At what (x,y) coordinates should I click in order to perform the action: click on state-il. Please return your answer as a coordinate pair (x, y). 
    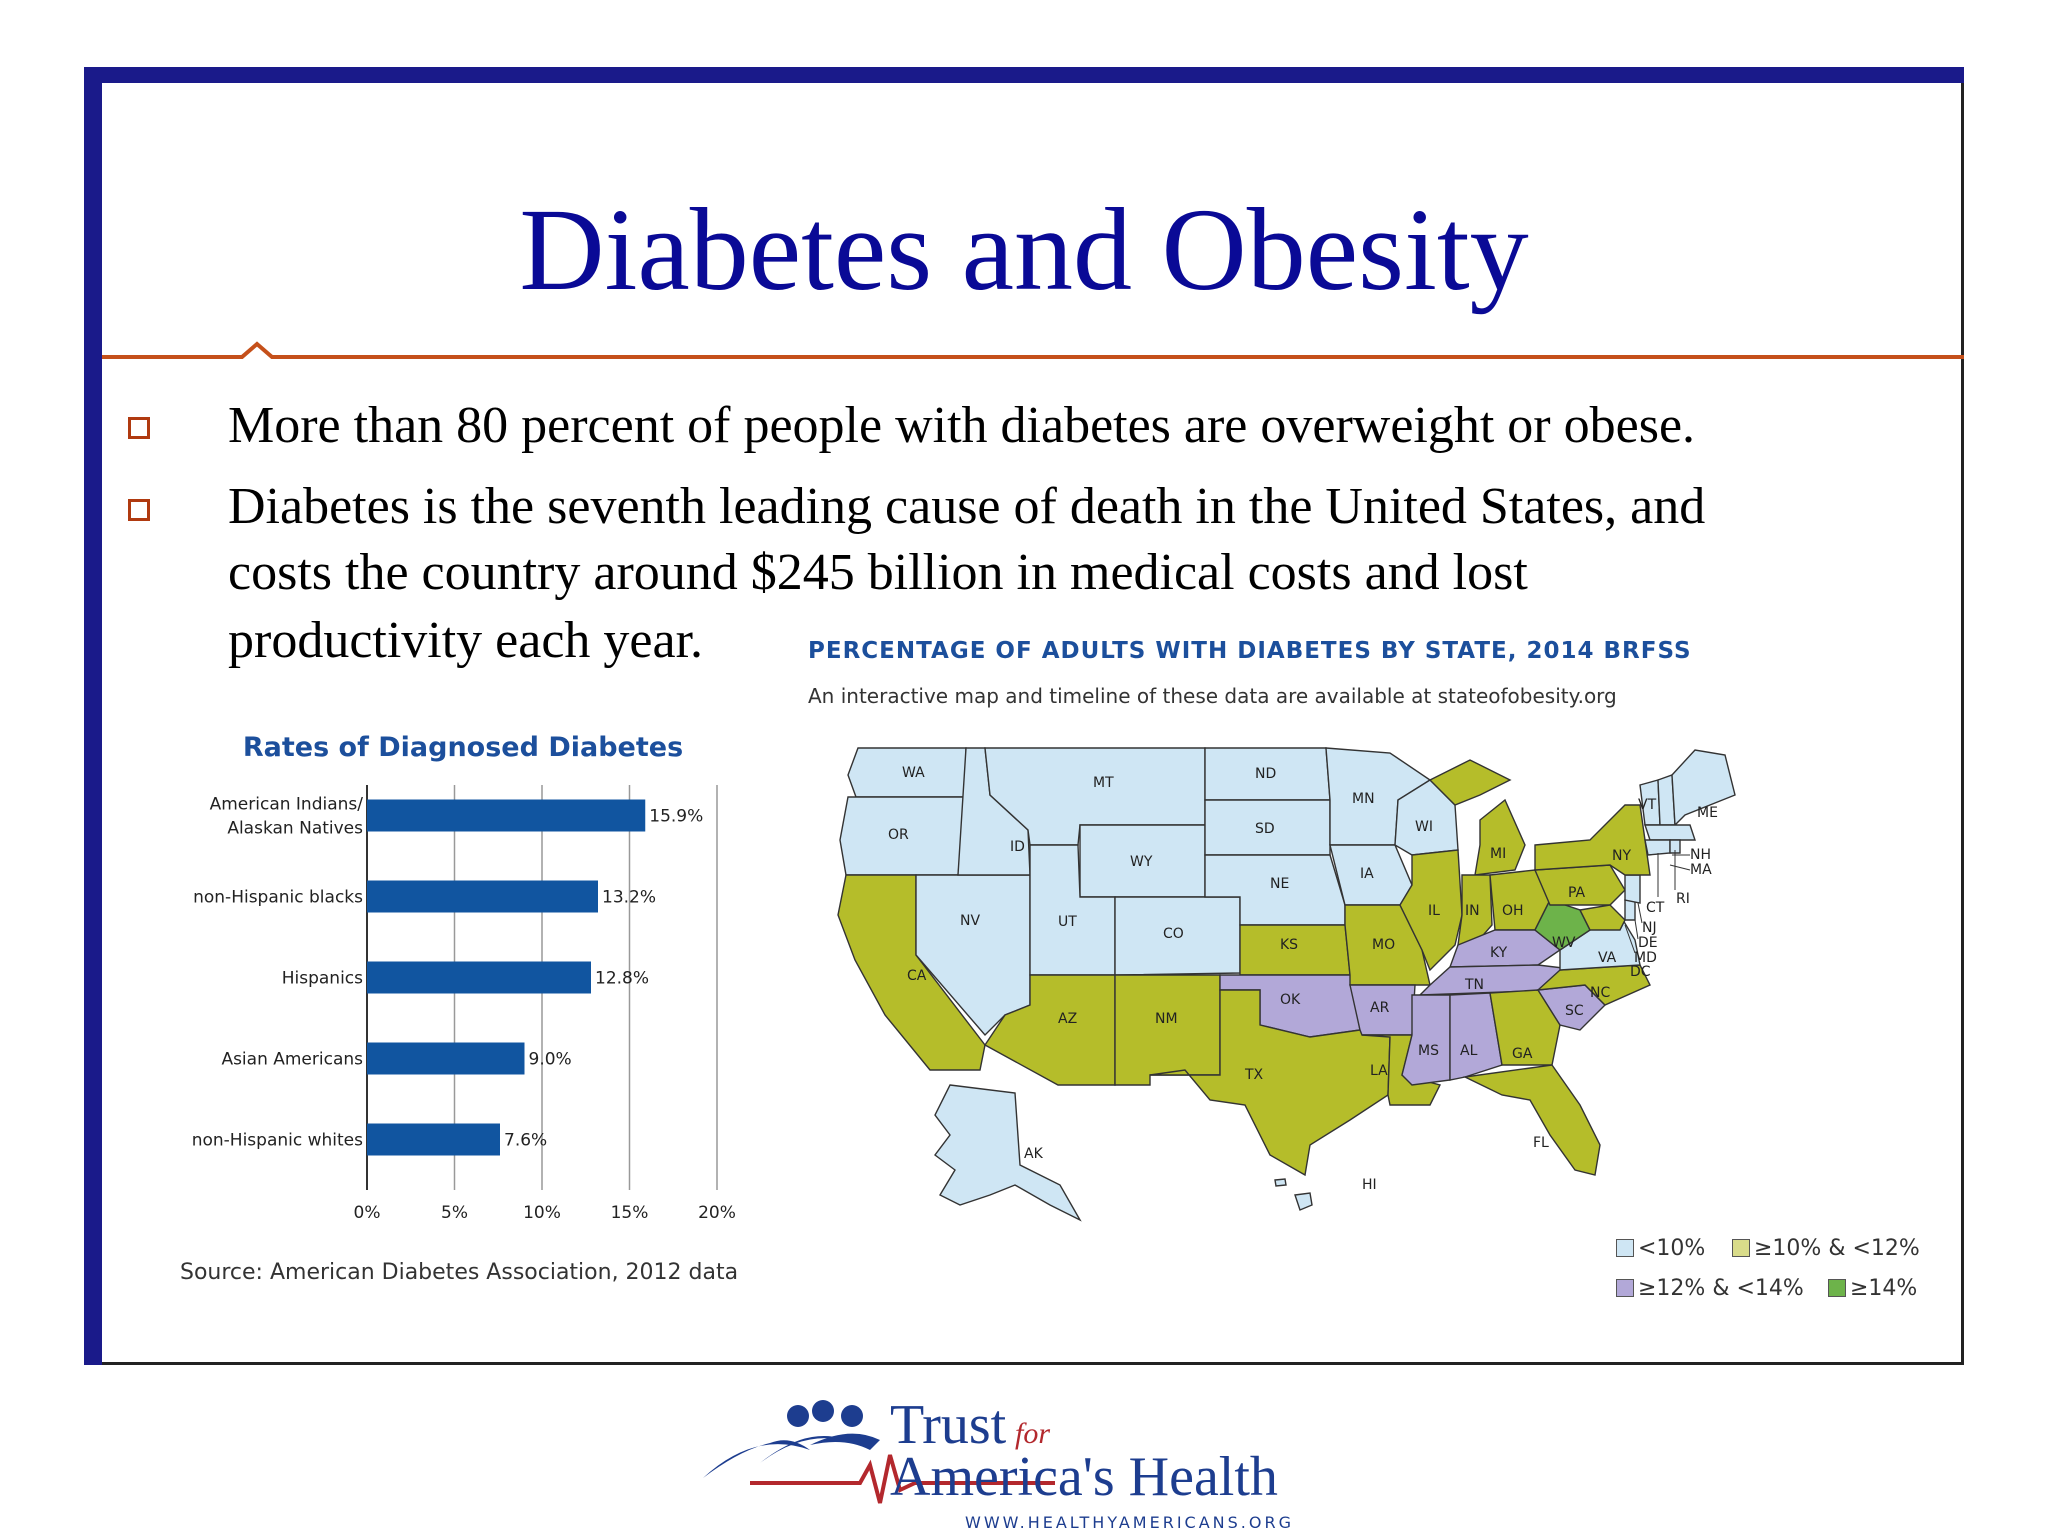
    Looking at the image, I should click on (1431, 910).